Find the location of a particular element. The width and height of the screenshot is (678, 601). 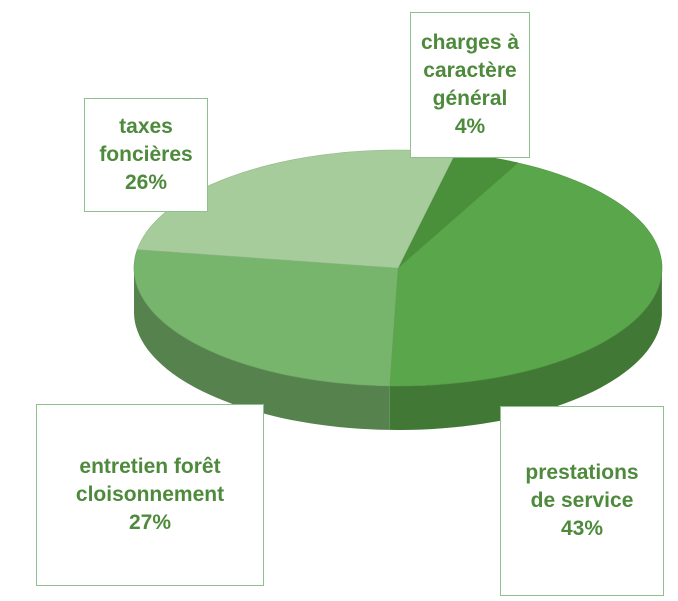

label-line: taxes is located at coordinates (146, 126).